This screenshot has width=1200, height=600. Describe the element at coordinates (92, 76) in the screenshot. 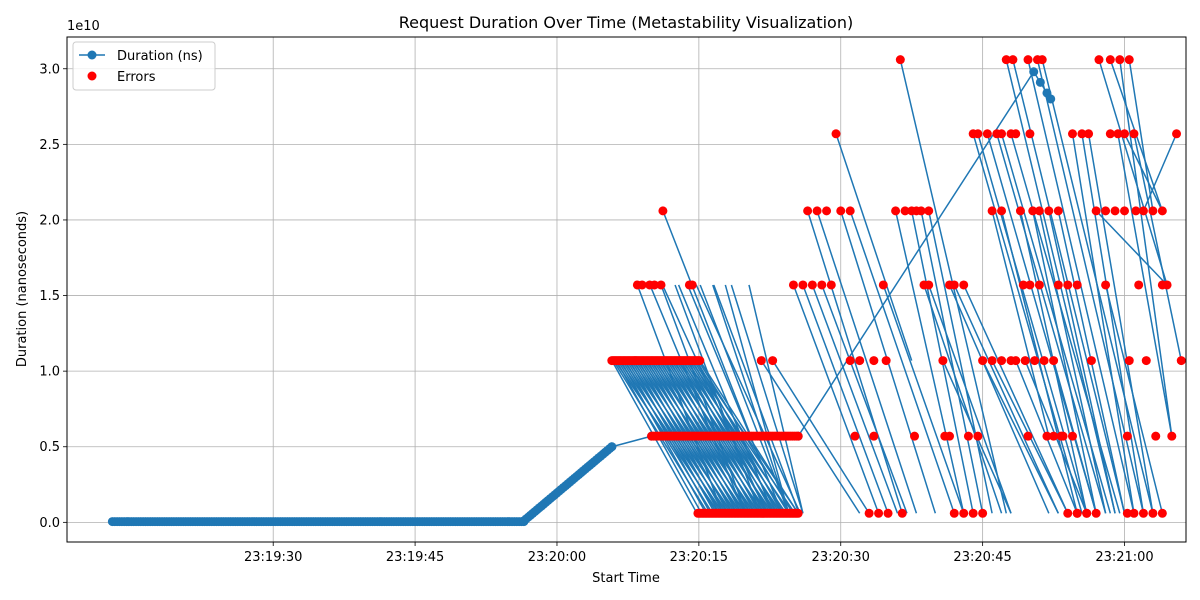

I see `legend-errors-marker` at that location.